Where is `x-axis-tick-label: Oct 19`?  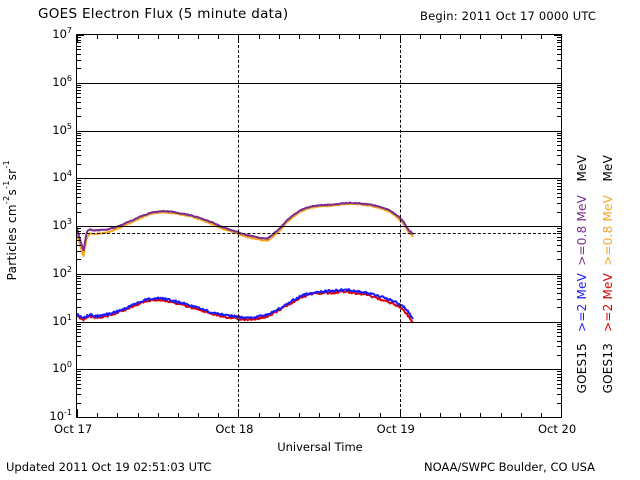 x-axis-tick-label: Oct 19 is located at coordinates (395, 429).